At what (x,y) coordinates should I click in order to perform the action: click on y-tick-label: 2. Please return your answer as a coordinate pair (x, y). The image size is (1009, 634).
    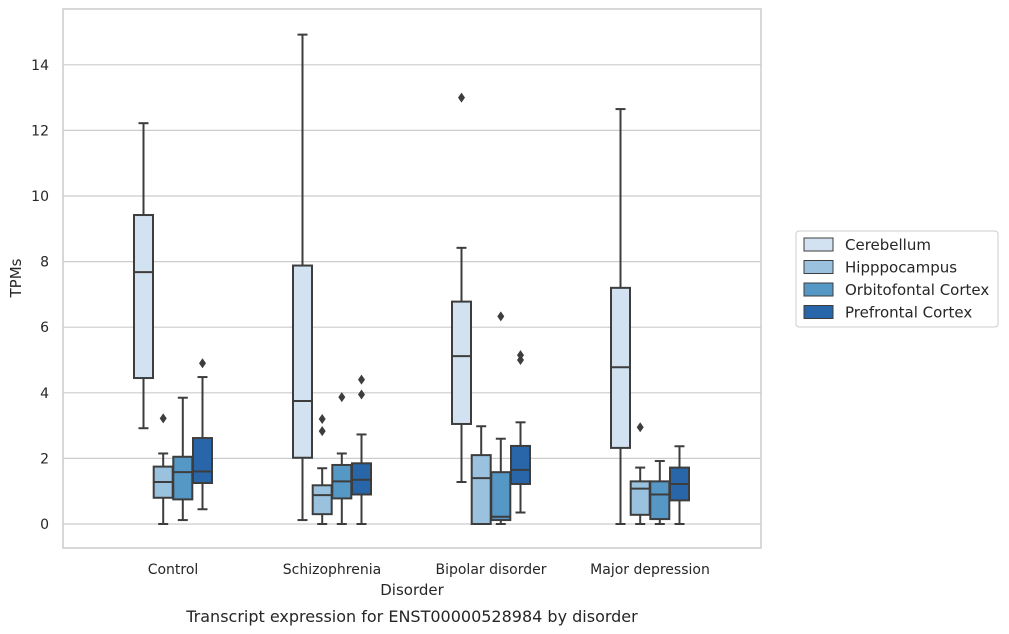
    Looking at the image, I should click on (44, 459).